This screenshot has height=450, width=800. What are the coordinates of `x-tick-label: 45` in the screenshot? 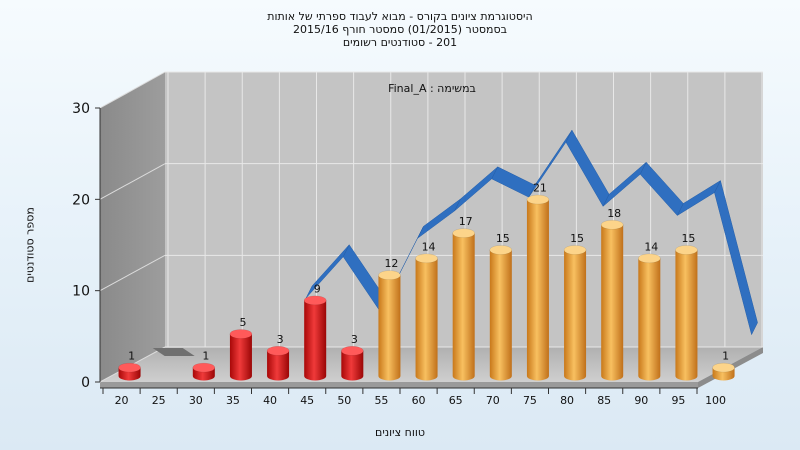 It's located at (307, 400).